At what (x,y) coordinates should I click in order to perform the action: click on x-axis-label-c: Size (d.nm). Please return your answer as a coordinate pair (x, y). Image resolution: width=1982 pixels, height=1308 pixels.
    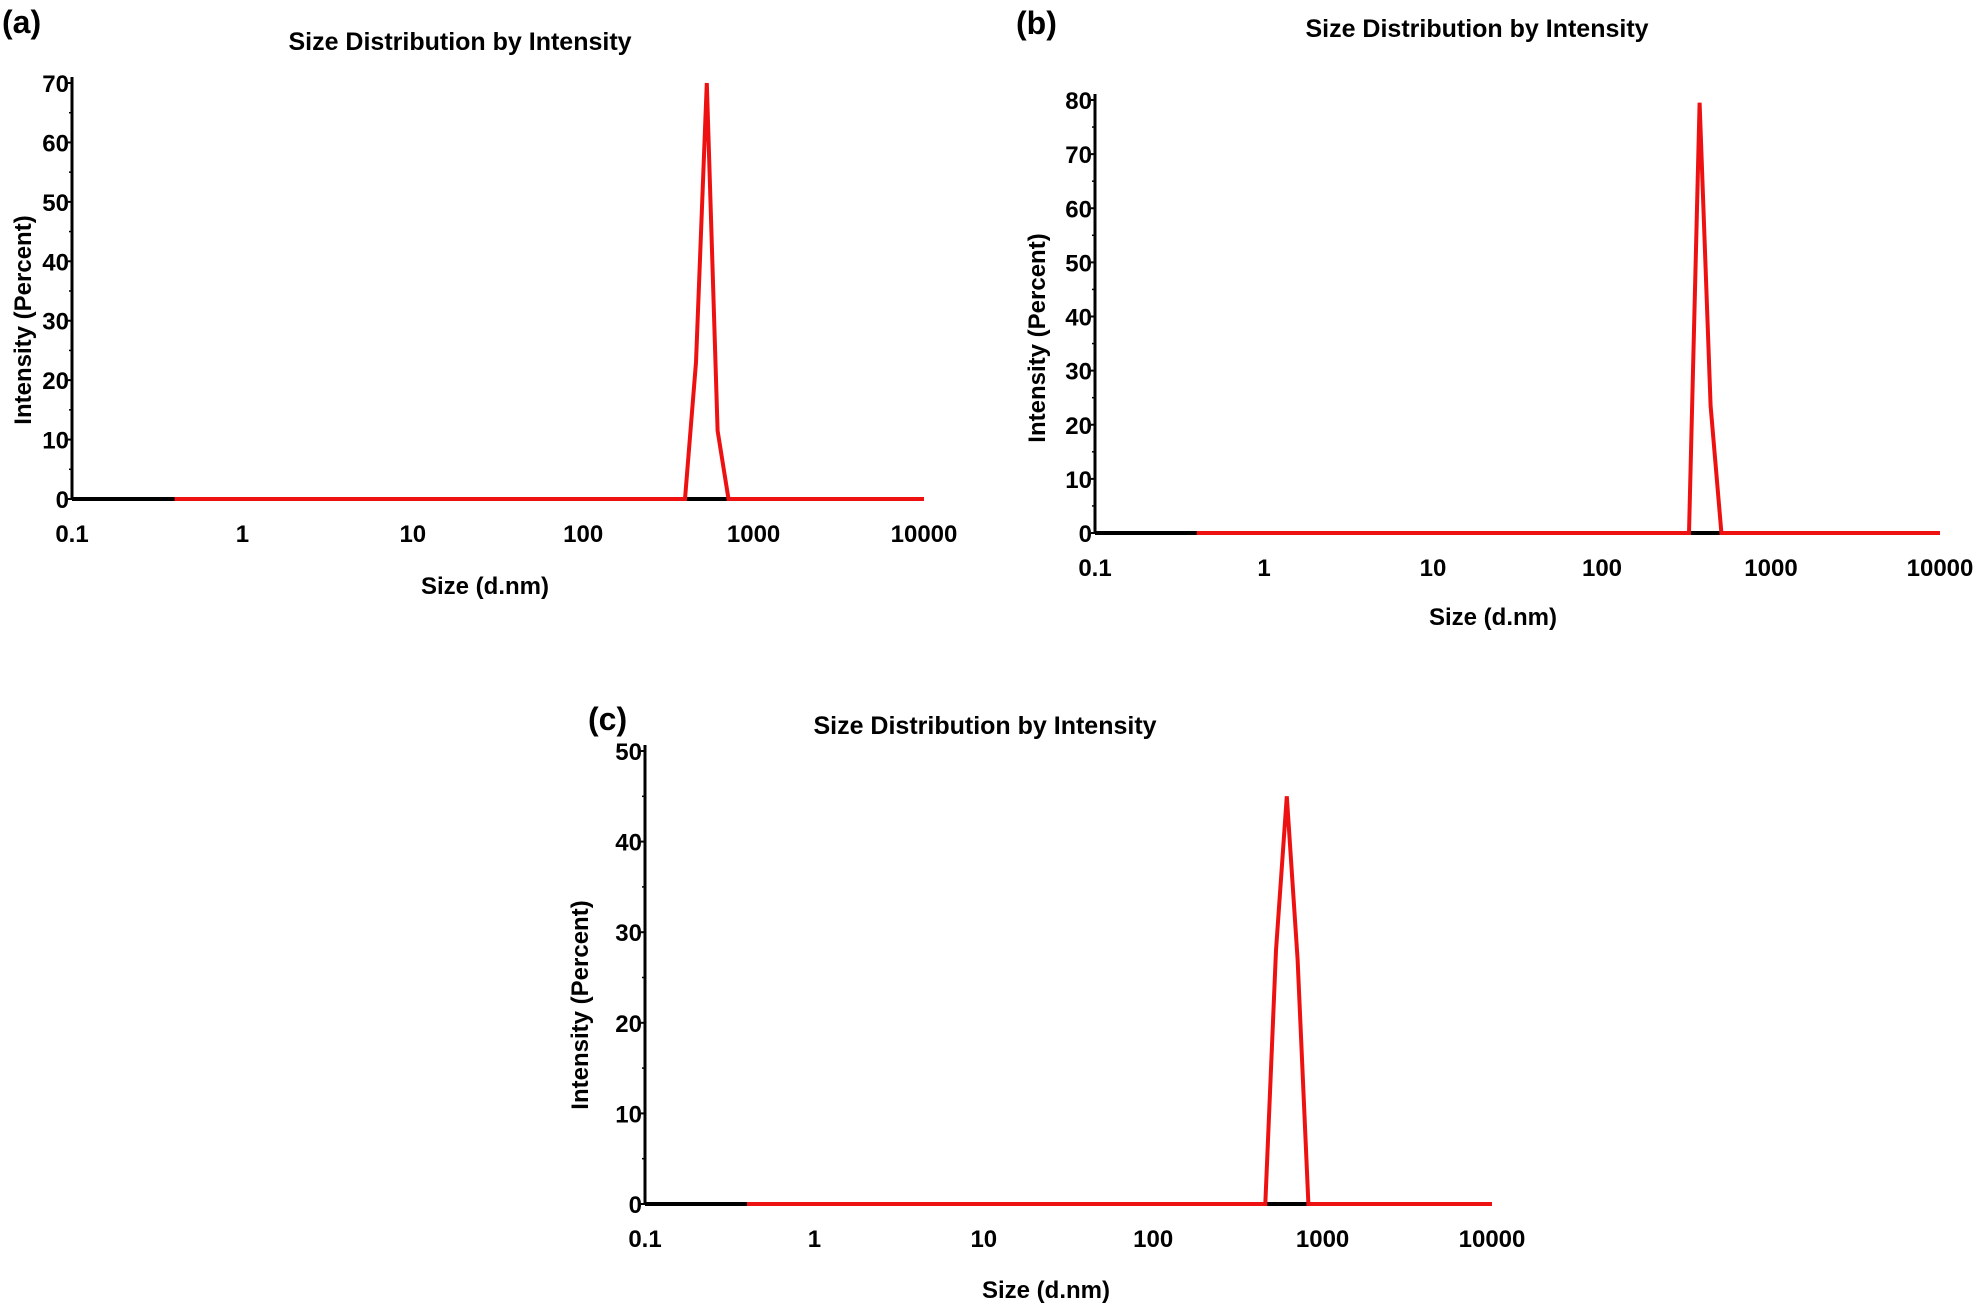
    Looking at the image, I should click on (1046, 1290).